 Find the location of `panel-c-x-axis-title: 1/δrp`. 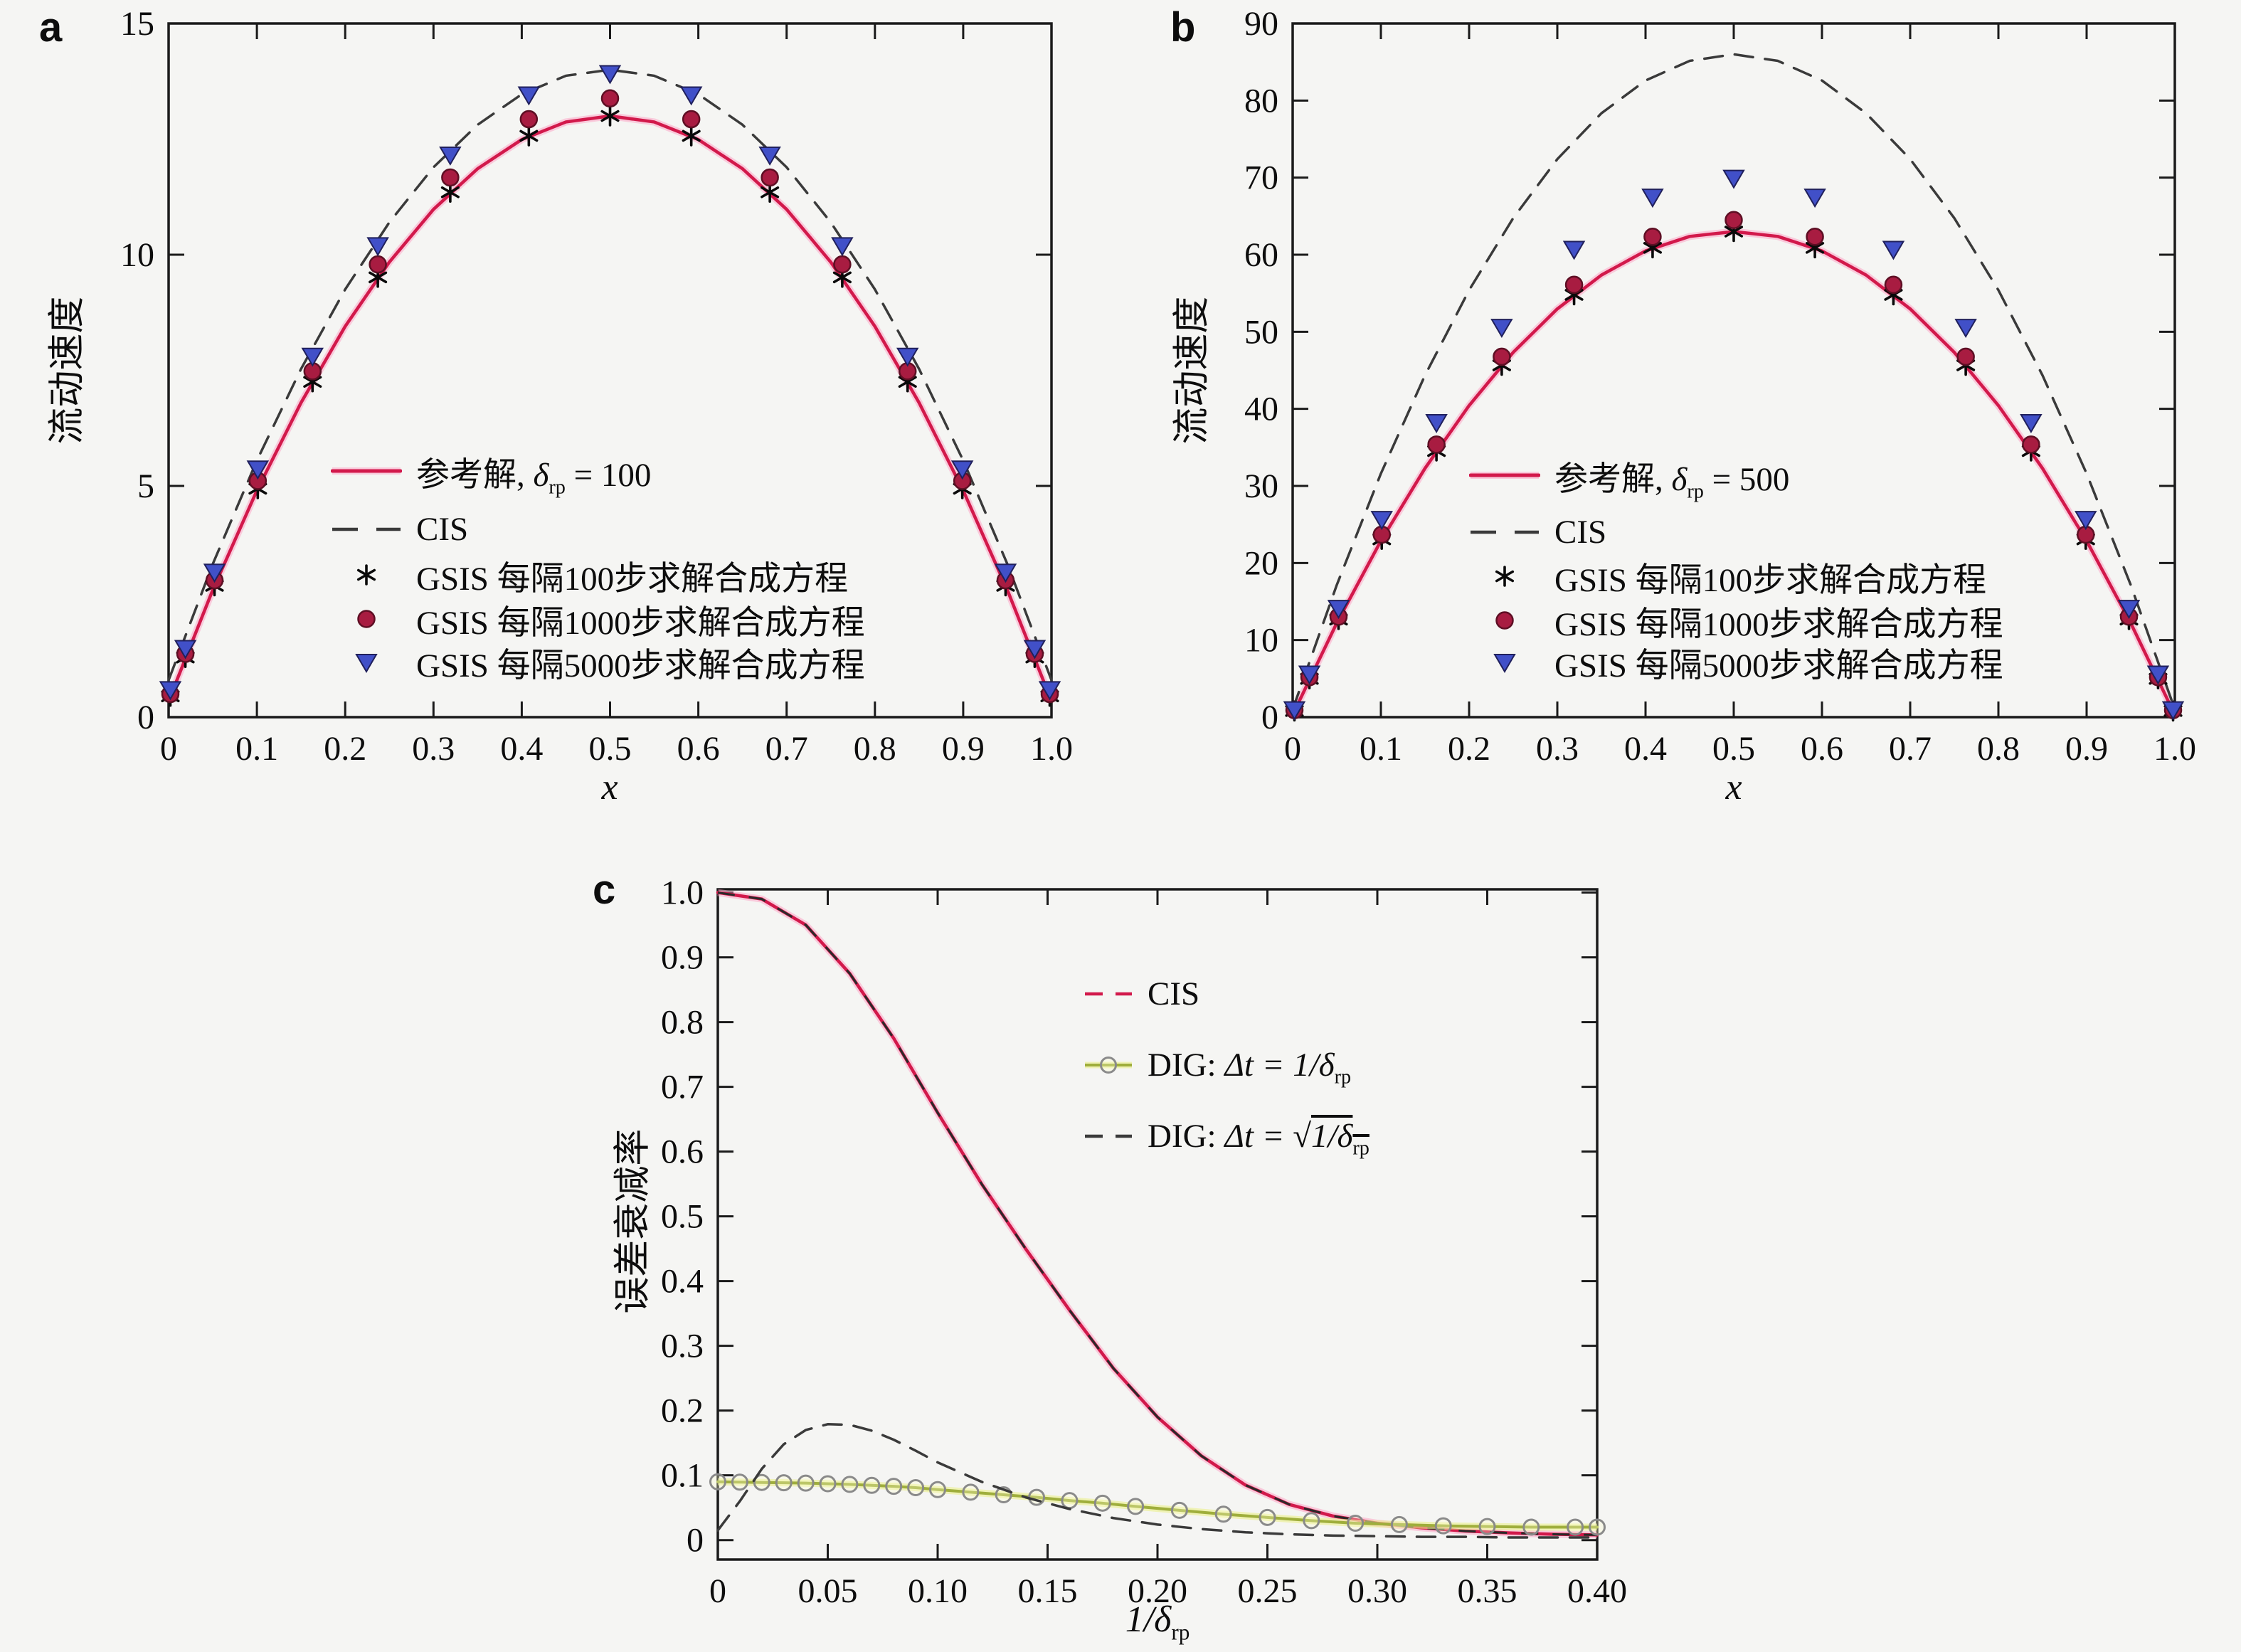

panel-c-x-axis-title: 1/δrp is located at coordinates (1157, 1621).